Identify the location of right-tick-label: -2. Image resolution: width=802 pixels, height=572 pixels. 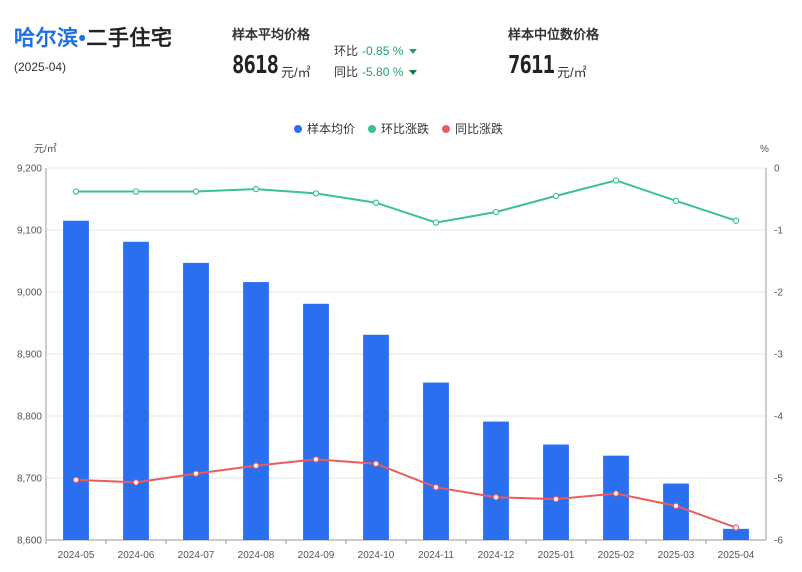
(778, 293).